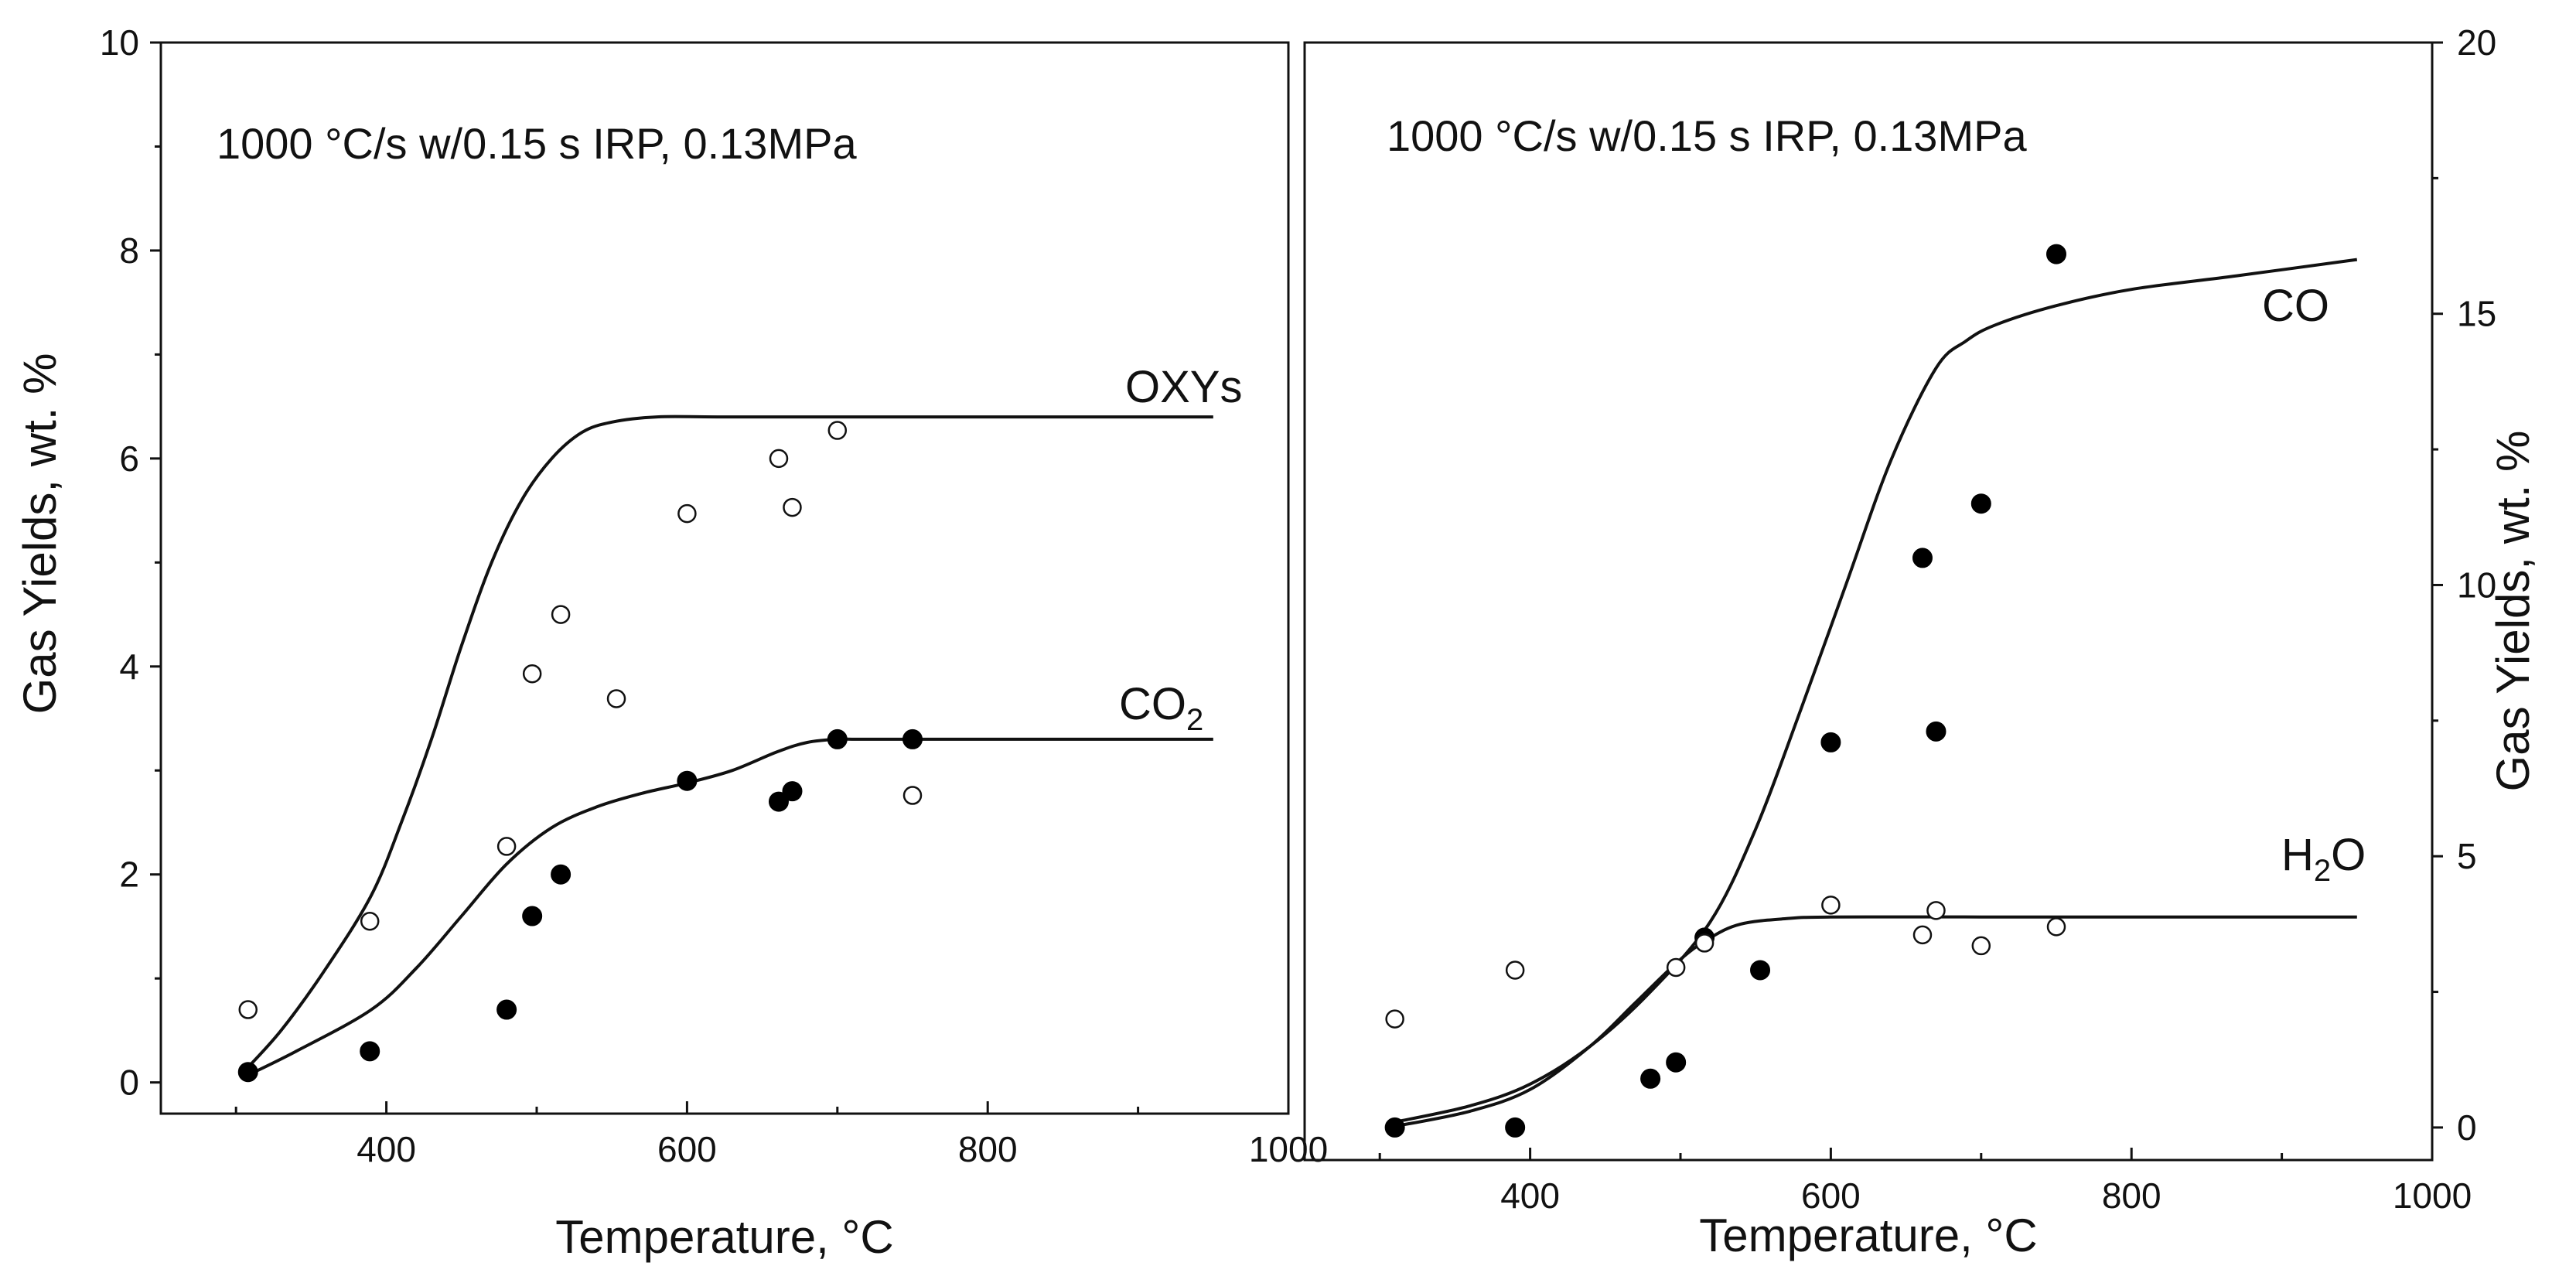  Describe the element at coordinates (2297, 855) in the screenshot. I see `series-label-main: H` at that location.